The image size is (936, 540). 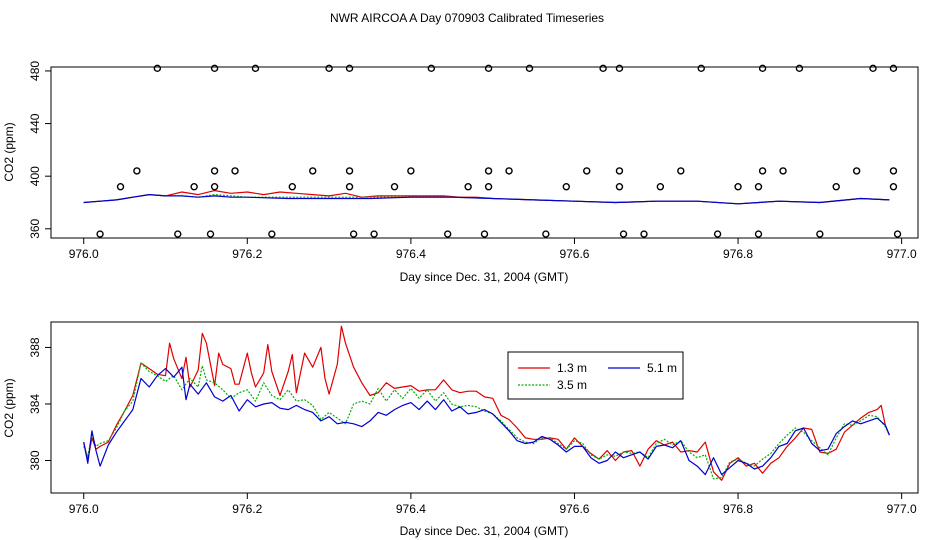 What do you see at coordinates (572, 385) in the screenshot?
I see `legend-label-3-5m: 3.5 m` at bounding box center [572, 385].